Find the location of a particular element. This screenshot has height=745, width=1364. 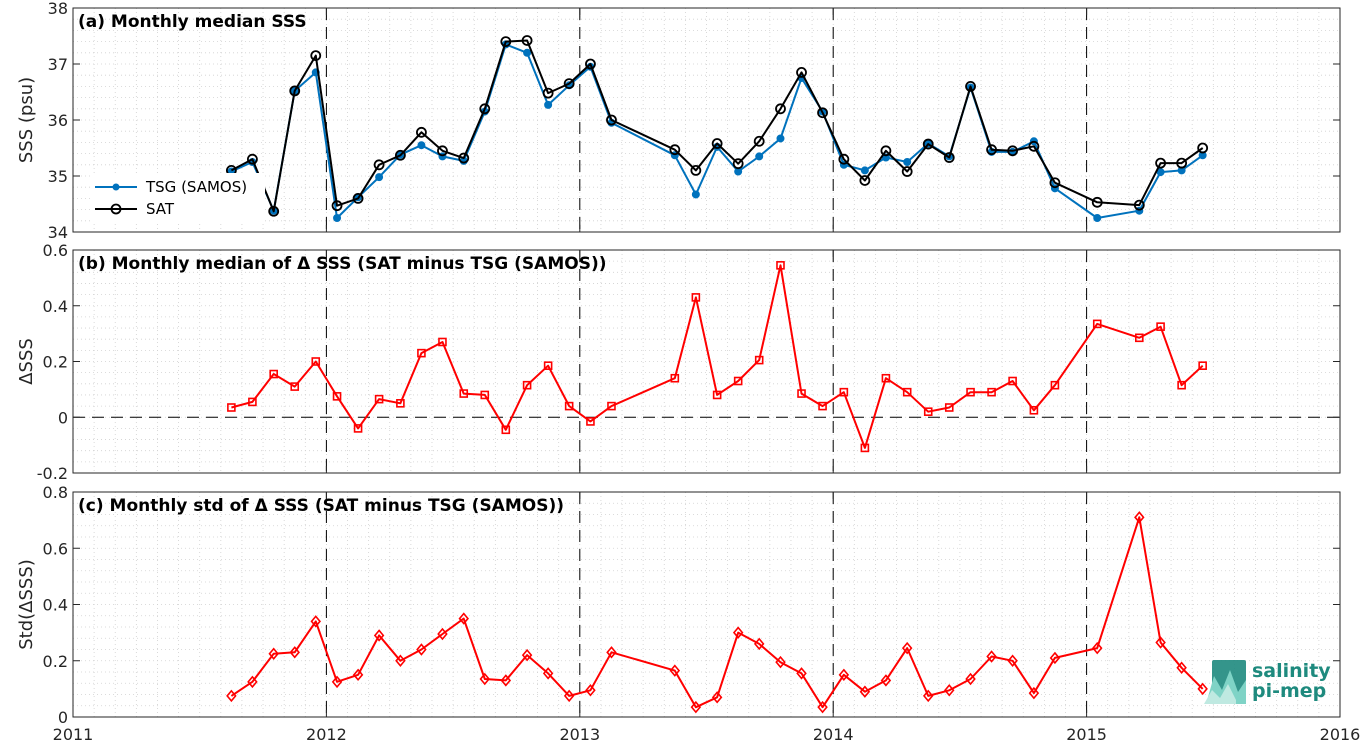

x-tick-label: 2011 is located at coordinates (73, 734).